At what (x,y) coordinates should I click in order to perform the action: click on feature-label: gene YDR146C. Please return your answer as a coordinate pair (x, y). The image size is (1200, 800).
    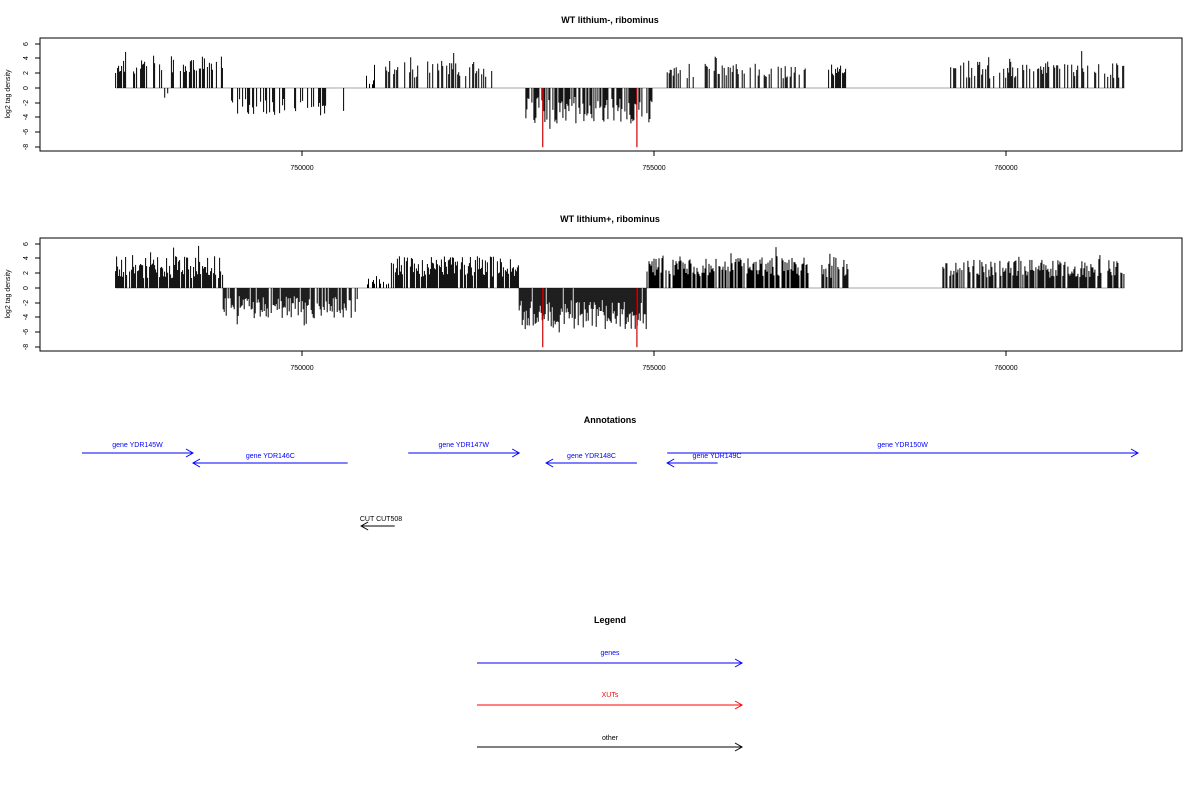
    Looking at the image, I should click on (270, 456).